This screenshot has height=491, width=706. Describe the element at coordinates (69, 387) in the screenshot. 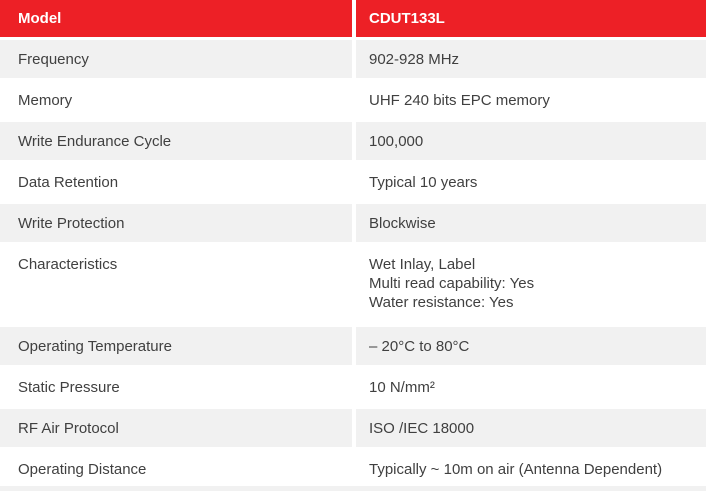

I see `spec-label: Static Pressure` at that location.